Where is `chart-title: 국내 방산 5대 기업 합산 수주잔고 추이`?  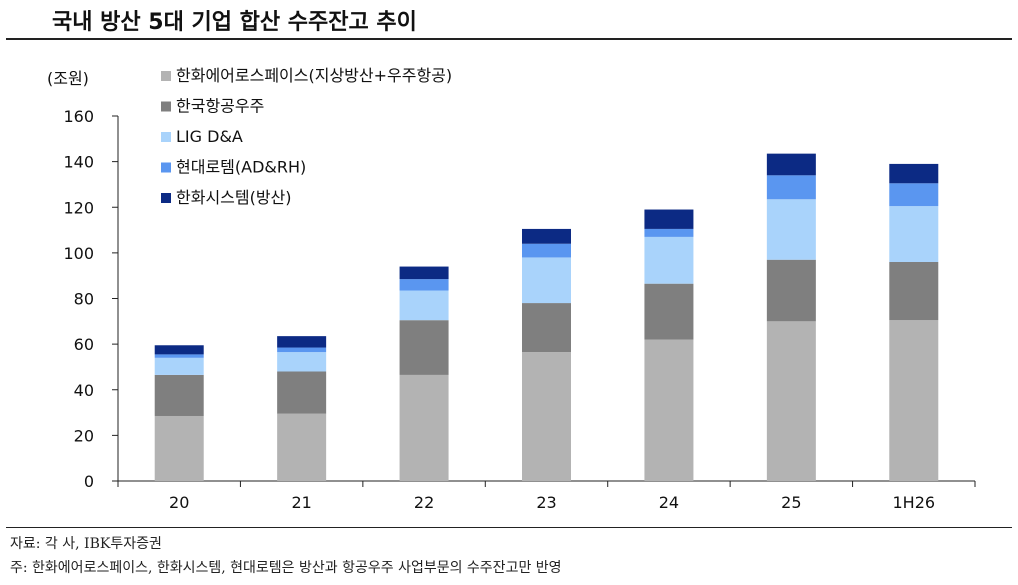
chart-title: 국내 방산 5대 기업 합산 수주잔고 추이 is located at coordinates (234, 22).